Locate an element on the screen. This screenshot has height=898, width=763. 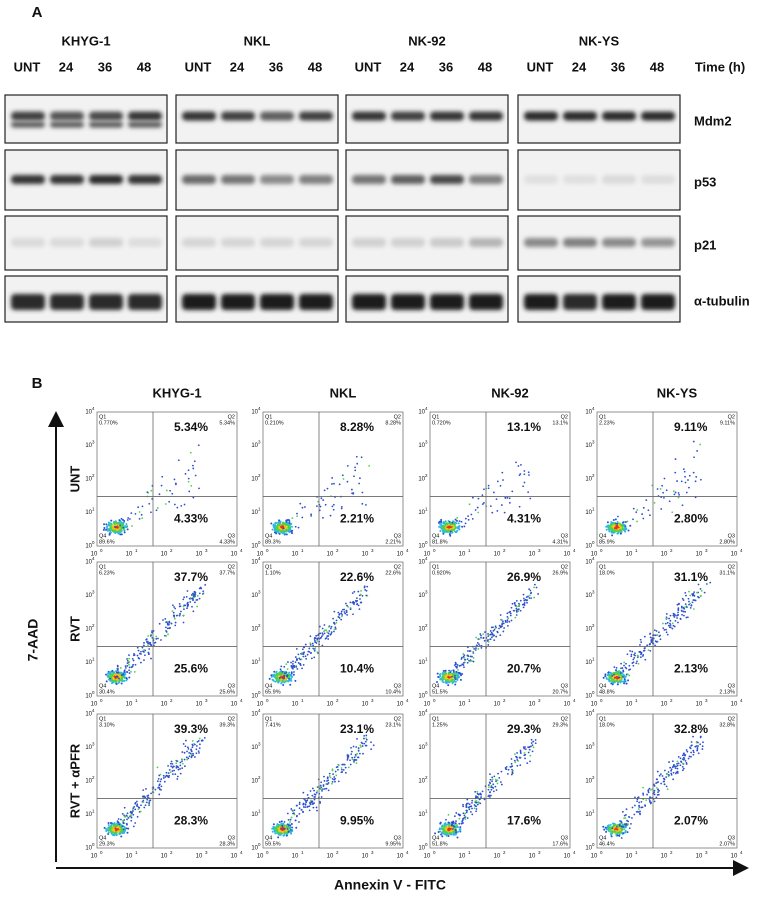
x-tick-exponent: 1 is located at coordinates (136, 700).